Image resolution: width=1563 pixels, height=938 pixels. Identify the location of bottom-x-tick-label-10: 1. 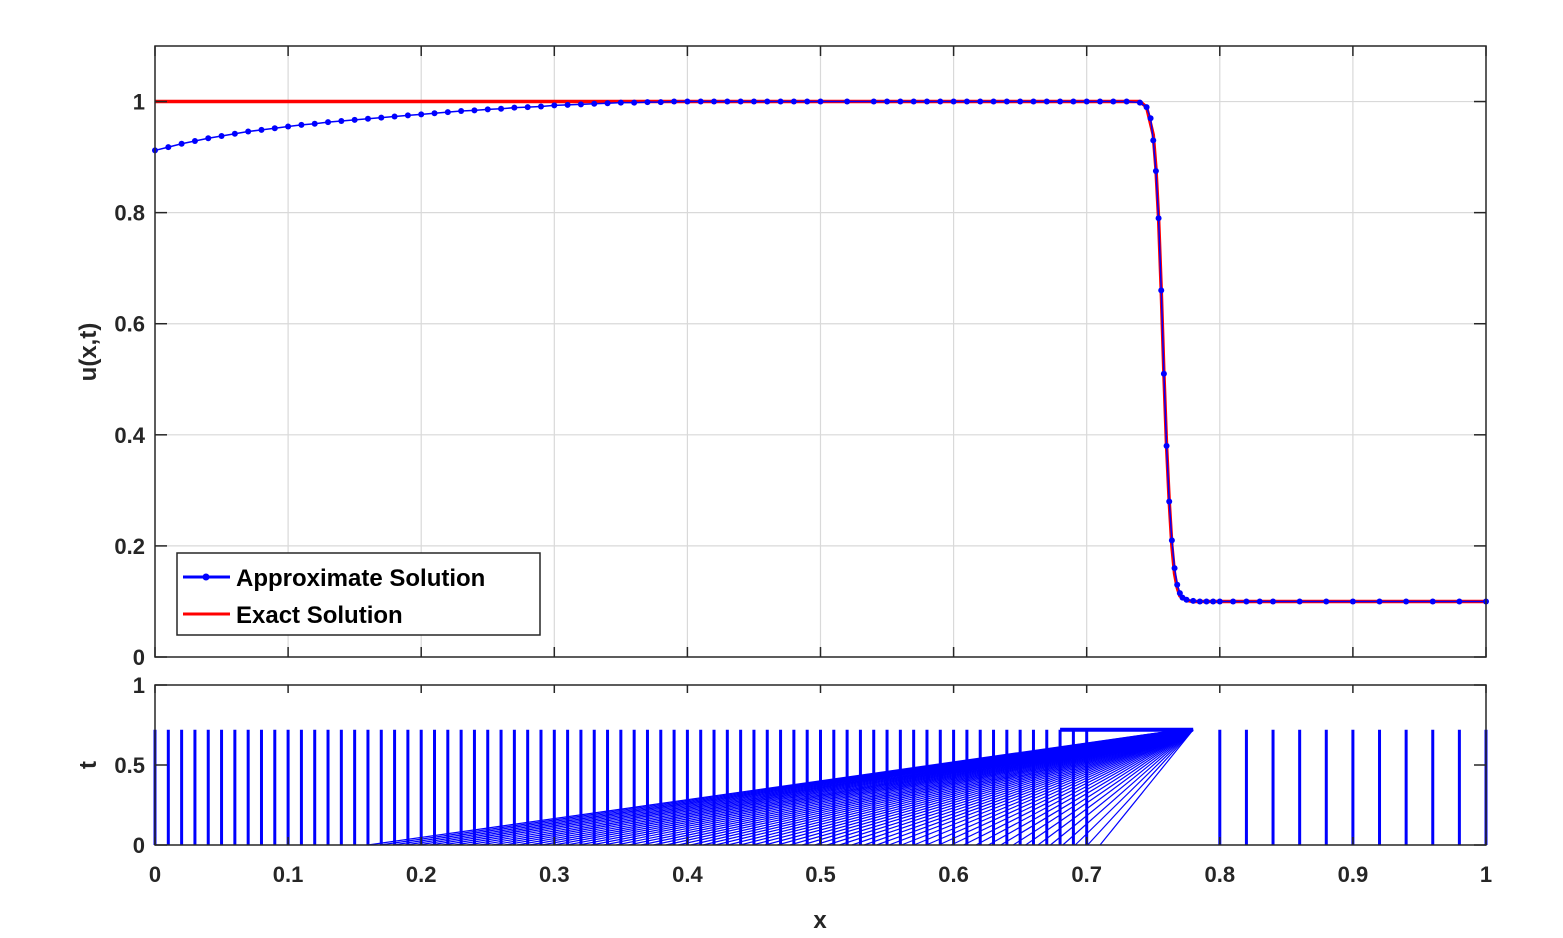
(1486, 874).